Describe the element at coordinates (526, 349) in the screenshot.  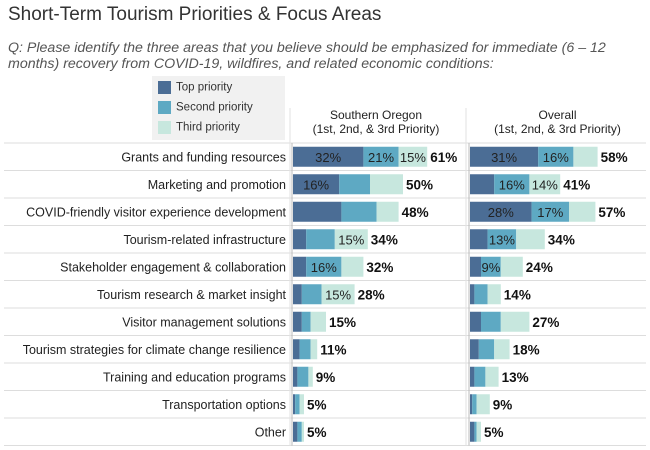
I see `total-value-label: 18%` at that location.